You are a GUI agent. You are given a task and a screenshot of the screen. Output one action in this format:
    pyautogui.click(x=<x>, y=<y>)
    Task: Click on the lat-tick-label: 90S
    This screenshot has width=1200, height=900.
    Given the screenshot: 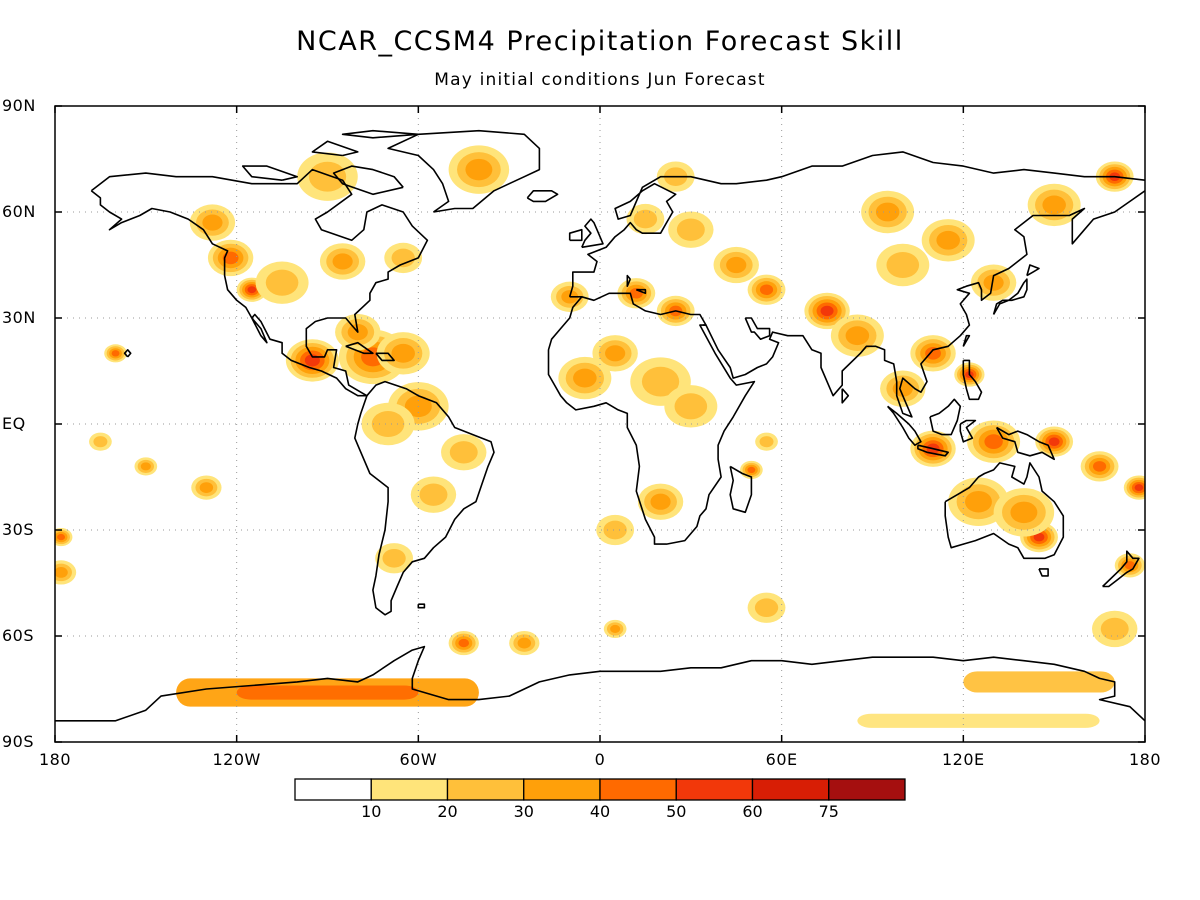 What is the action you would take?
    pyautogui.click(x=18, y=741)
    